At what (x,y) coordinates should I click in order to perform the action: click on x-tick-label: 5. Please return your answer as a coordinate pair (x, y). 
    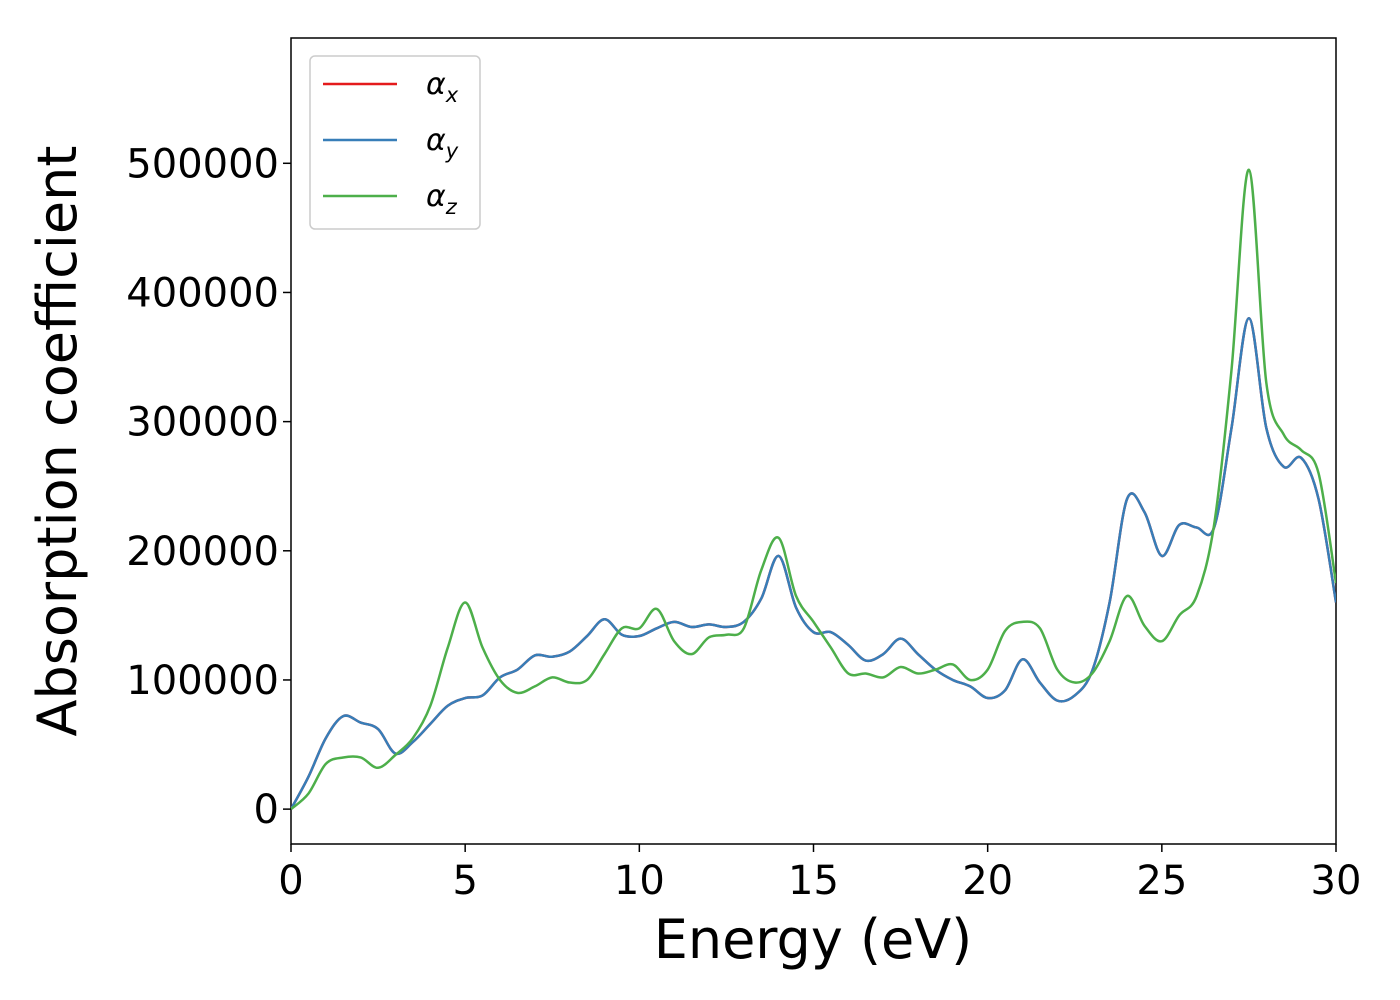
    Looking at the image, I should click on (464, 881).